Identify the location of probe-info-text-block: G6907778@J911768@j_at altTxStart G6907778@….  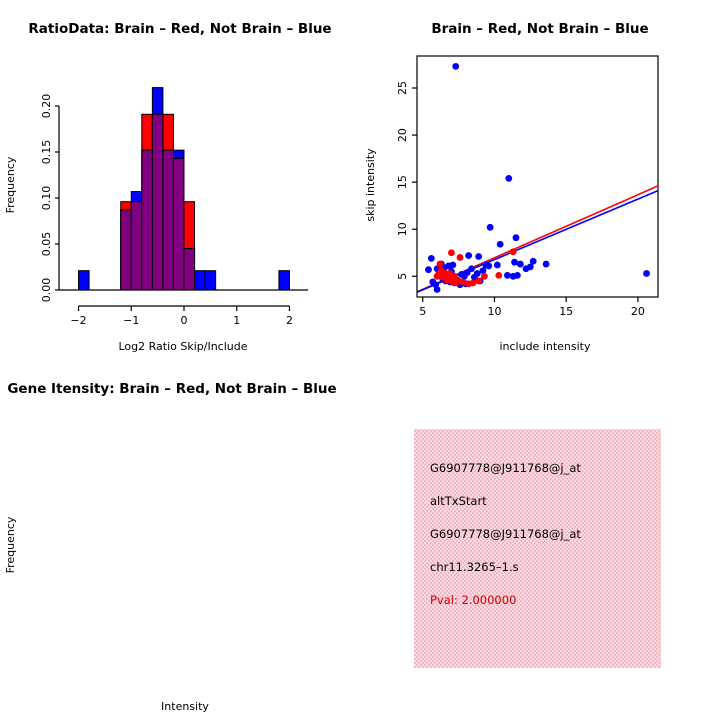
(505, 534).